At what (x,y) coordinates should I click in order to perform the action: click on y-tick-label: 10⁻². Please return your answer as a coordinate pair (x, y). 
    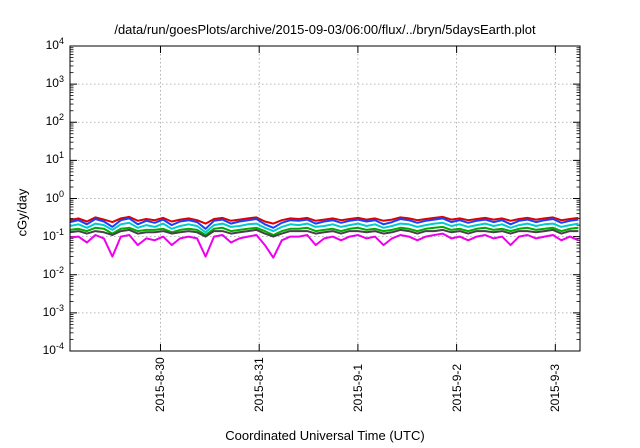
    Looking at the image, I should click on (53, 273).